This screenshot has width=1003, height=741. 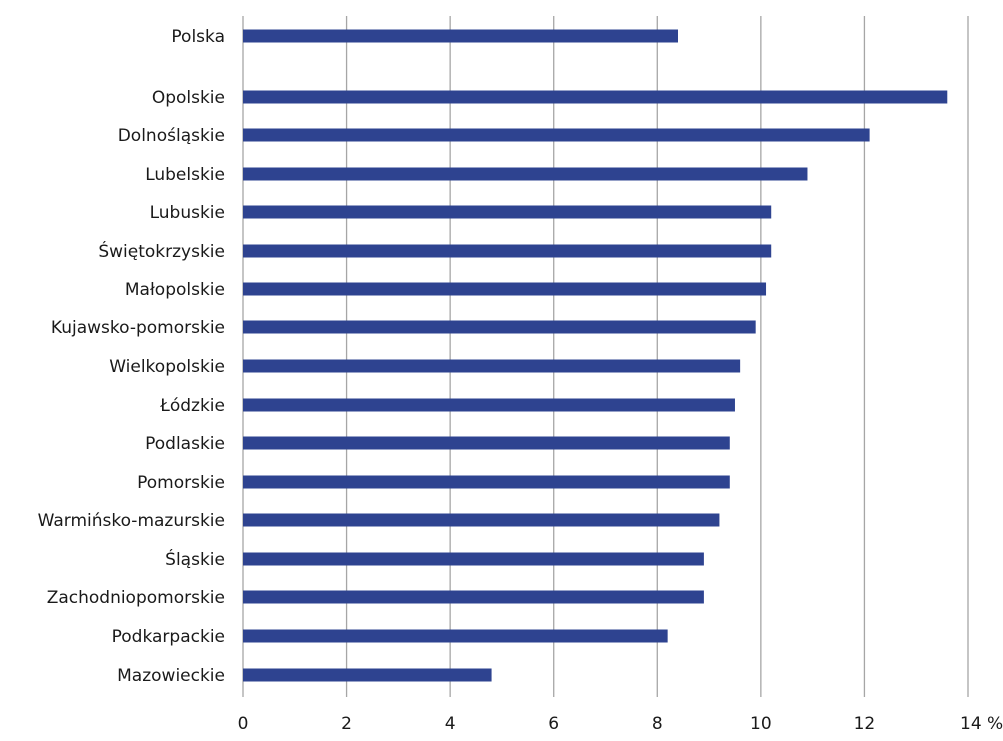 I want to click on x-tick-label: 0, so click(x=243, y=724).